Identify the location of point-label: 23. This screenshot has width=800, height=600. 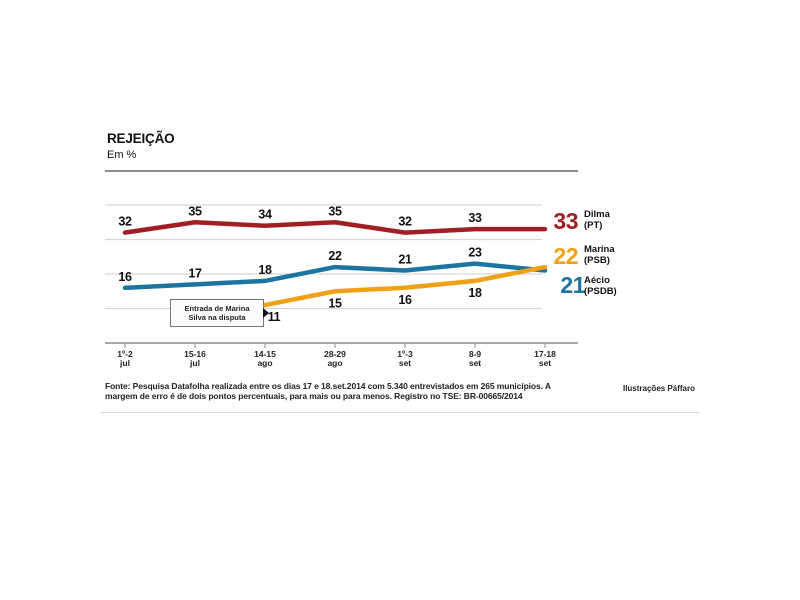
(475, 253).